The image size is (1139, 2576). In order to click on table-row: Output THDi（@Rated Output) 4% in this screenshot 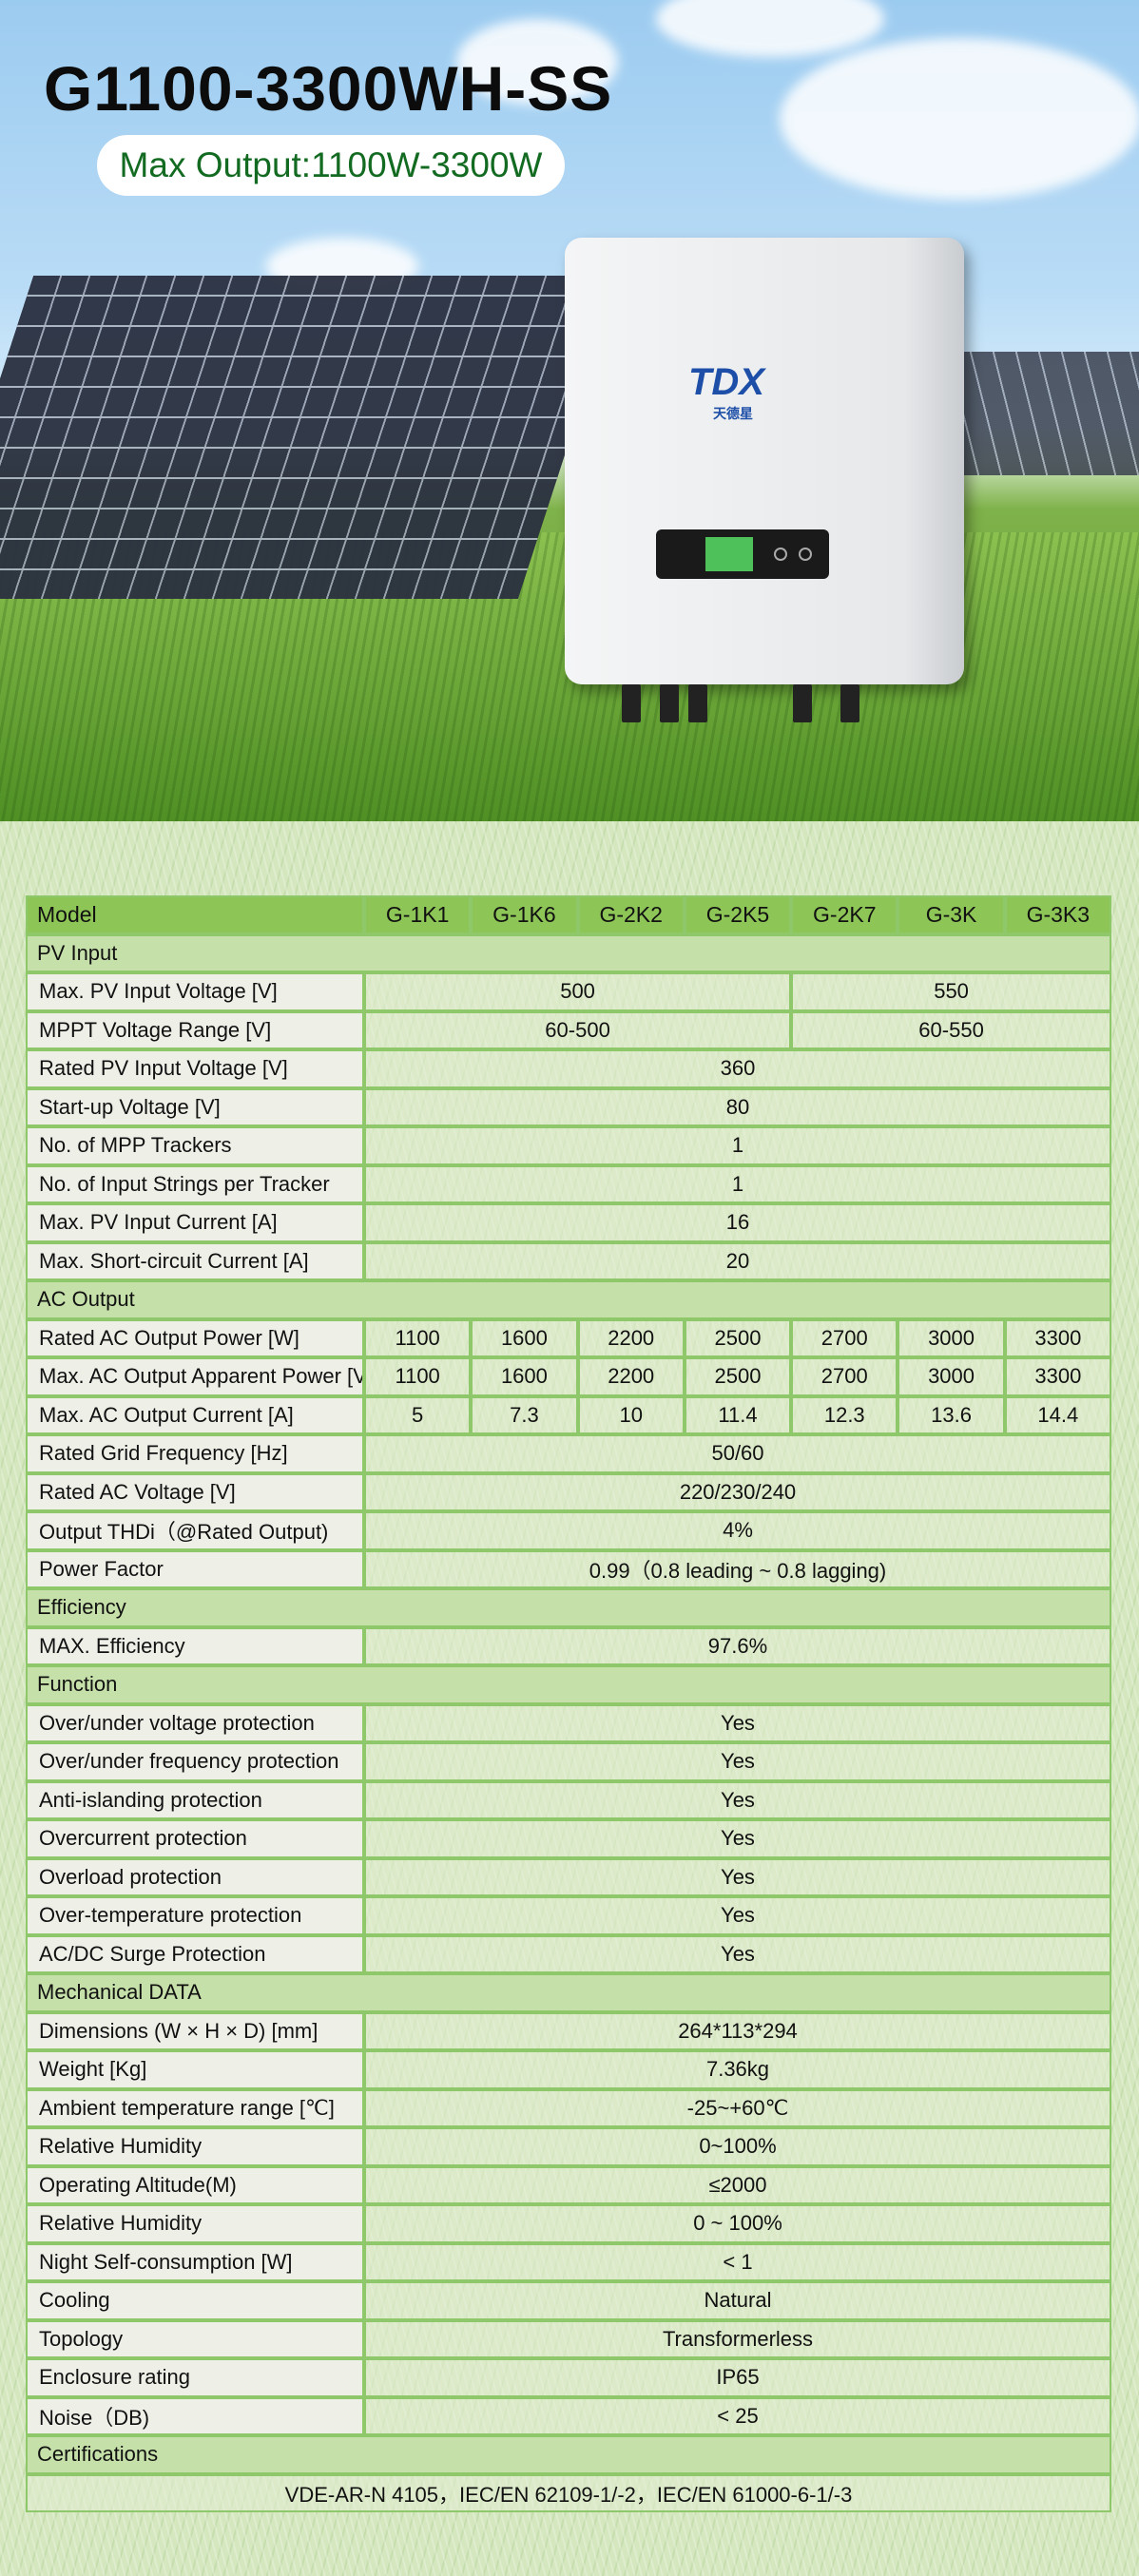, I will do `click(568, 1530)`.